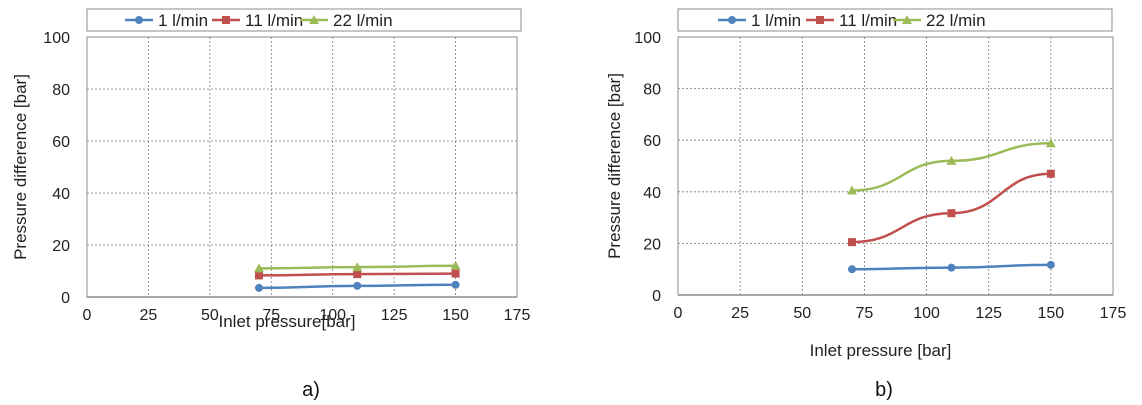 Image resolution: width=1142 pixels, height=405 pixels. Describe the element at coordinates (884, 390) in the screenshot. I see `chart-caption: b)` at that location.